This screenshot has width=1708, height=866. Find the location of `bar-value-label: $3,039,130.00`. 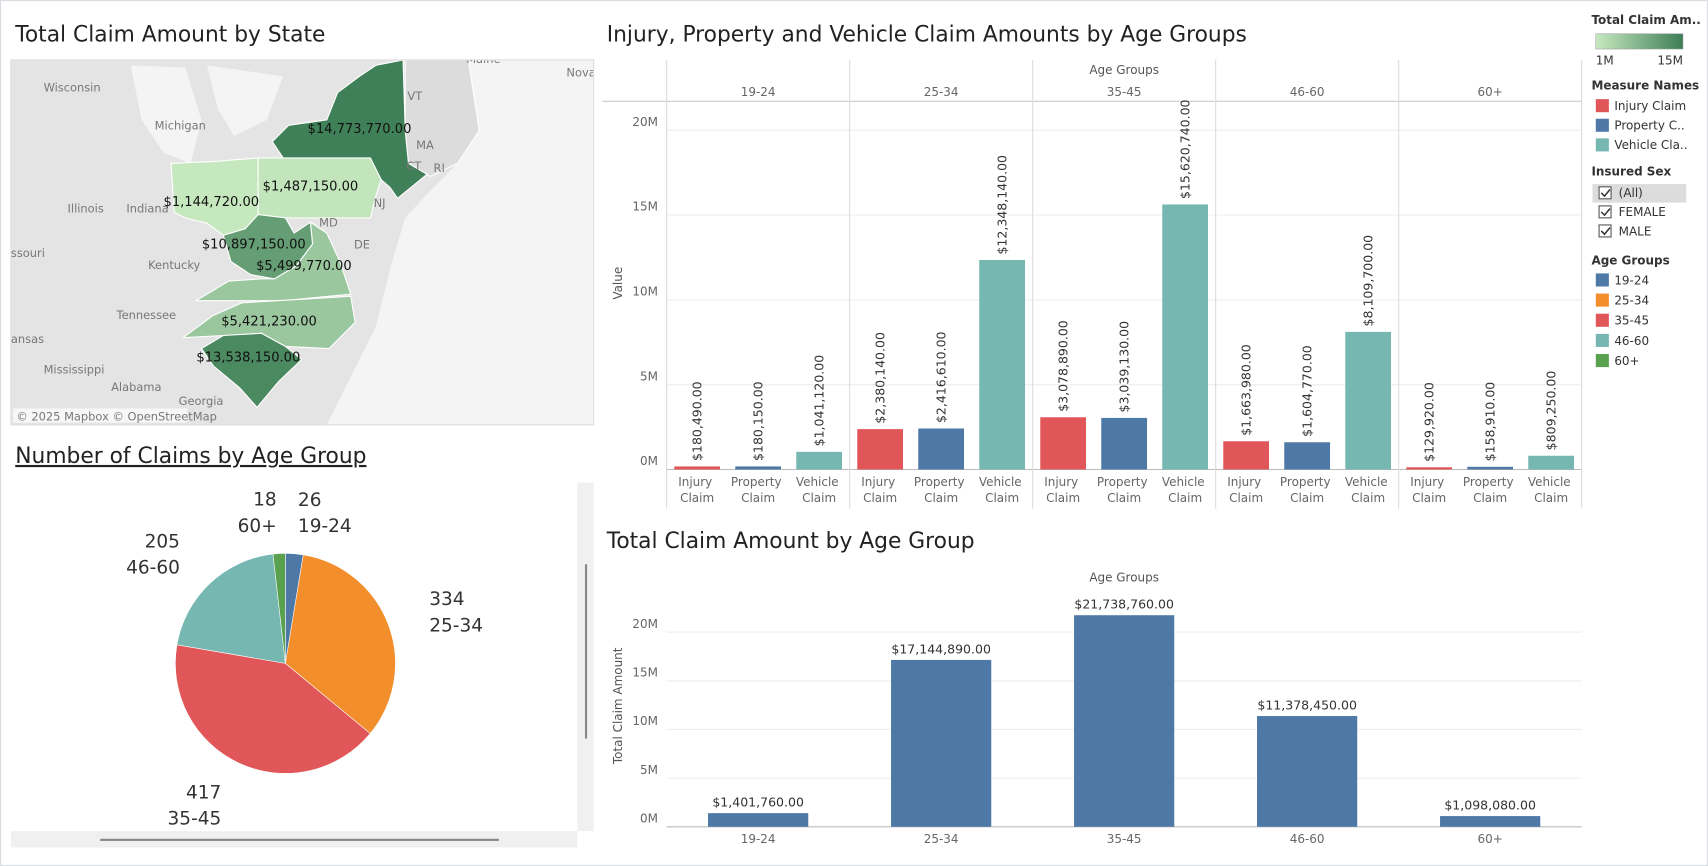

bar-value-label: $3,039,130.00 is located at coordinates (1124, 367).